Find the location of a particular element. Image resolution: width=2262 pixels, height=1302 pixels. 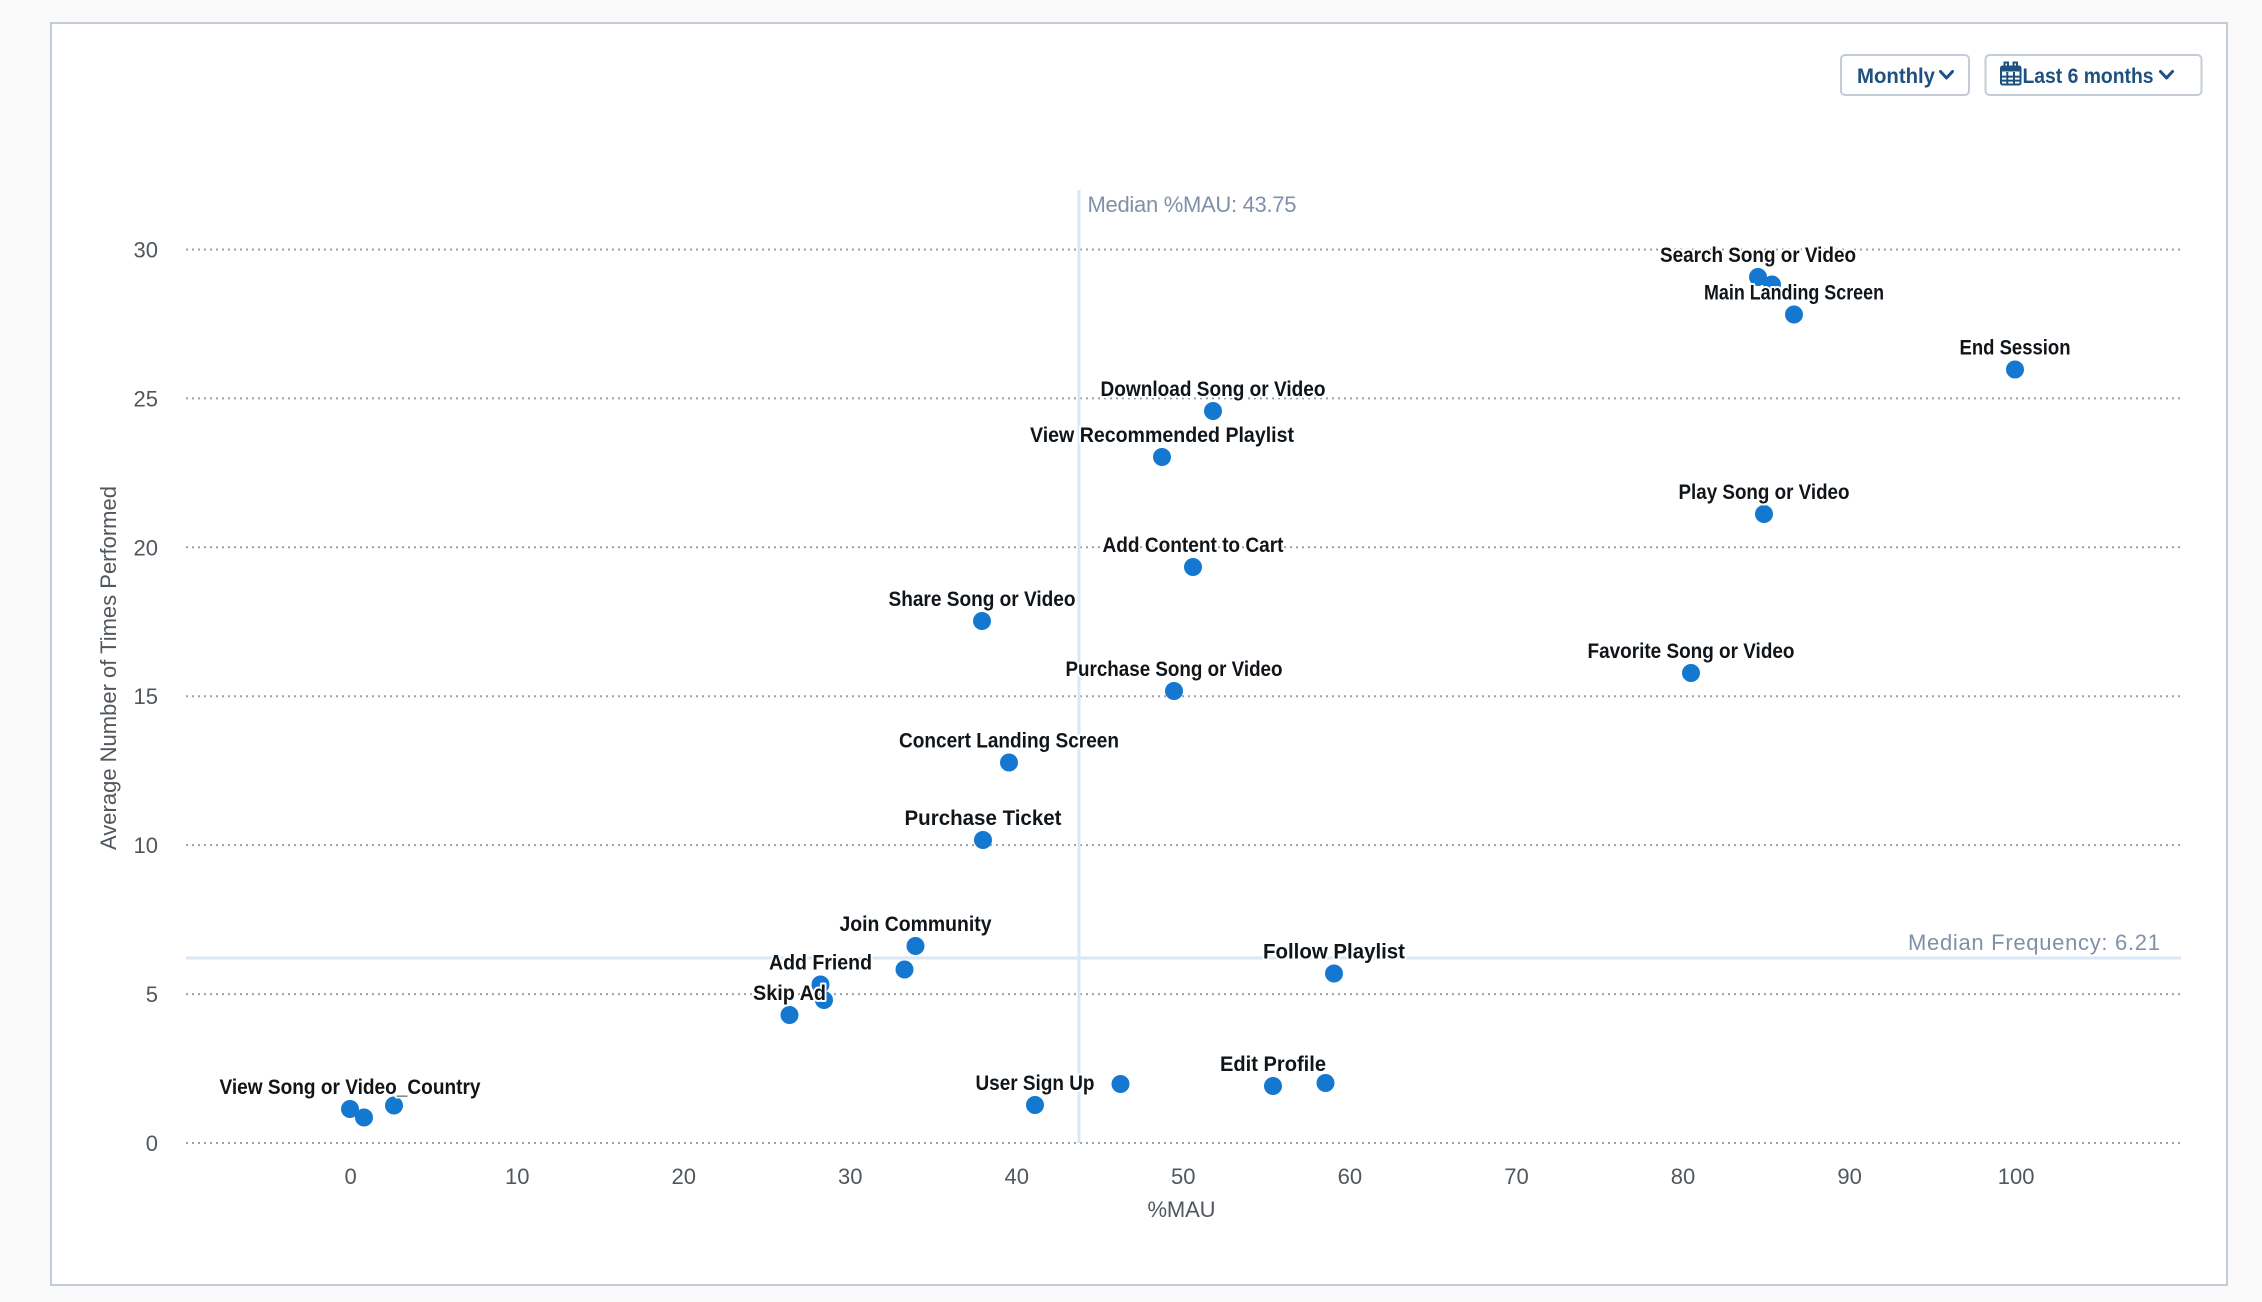

svg-text: 90 is located at coordinates (1849, 1176).